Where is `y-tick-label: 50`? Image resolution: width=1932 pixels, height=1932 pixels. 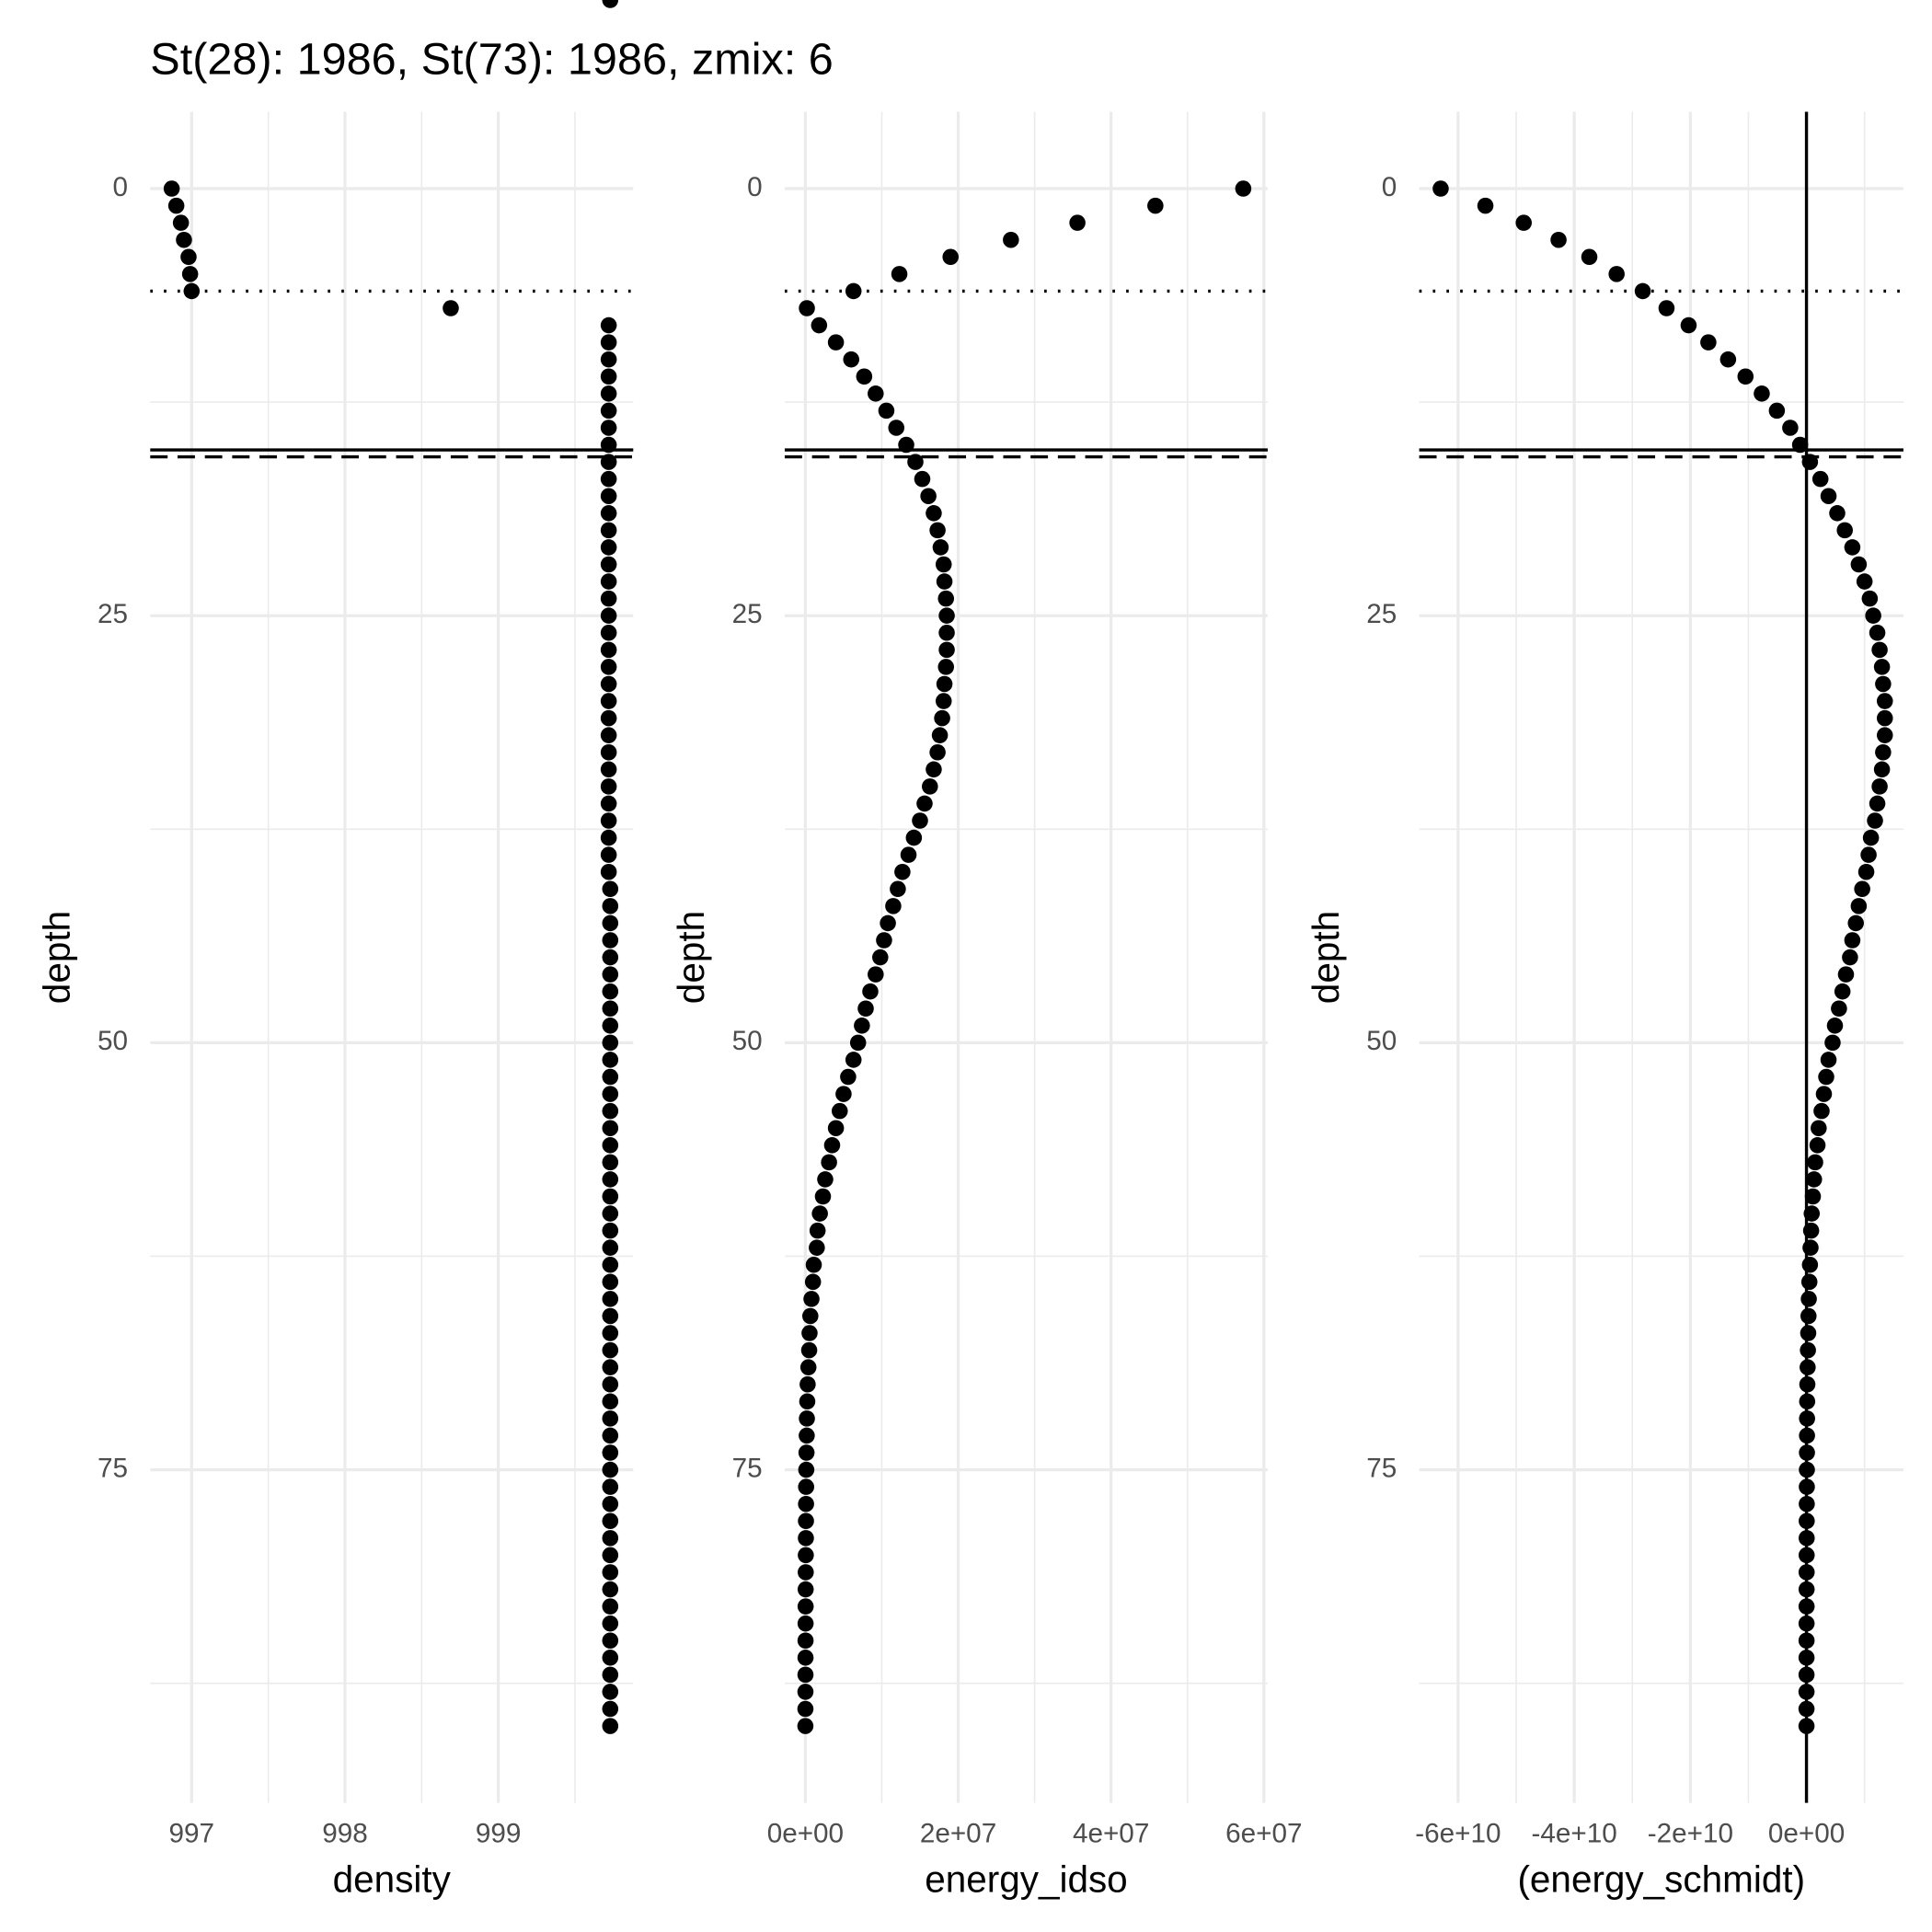
y-tick-label: 50 is located at coordinates (113, 1041).